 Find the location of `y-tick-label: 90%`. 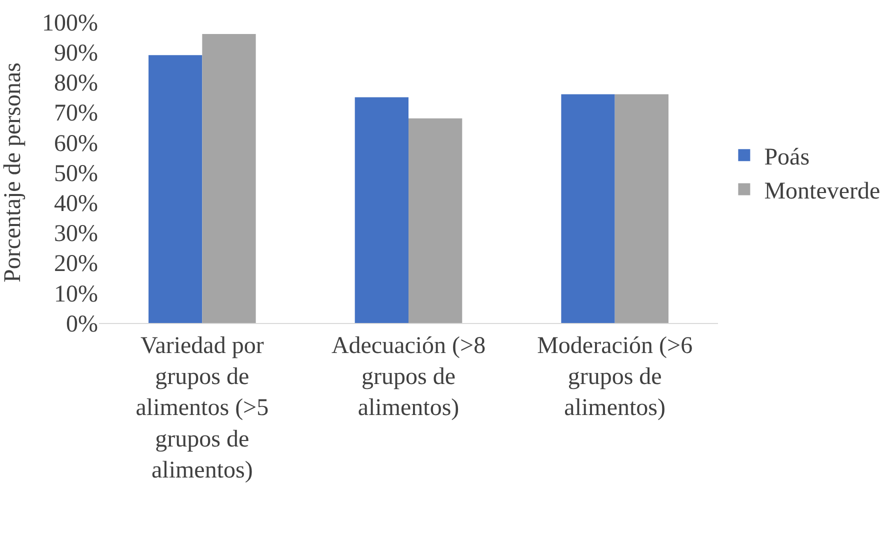

y-tick-label: 90% is located at coordinates (76, 53).